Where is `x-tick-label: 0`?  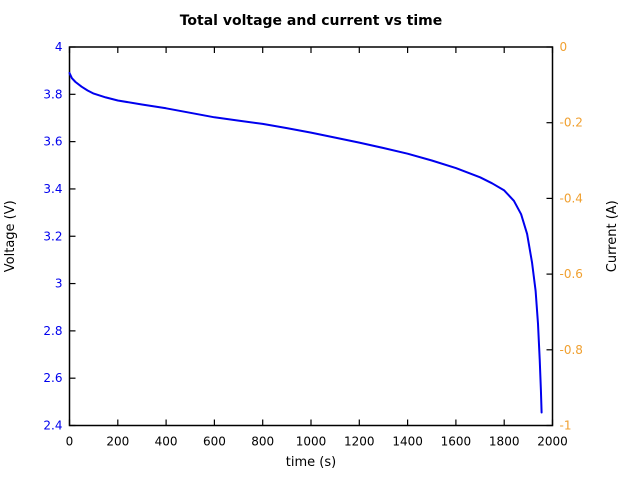
x-tick-label: 0 is located at coordinates (70, 442).